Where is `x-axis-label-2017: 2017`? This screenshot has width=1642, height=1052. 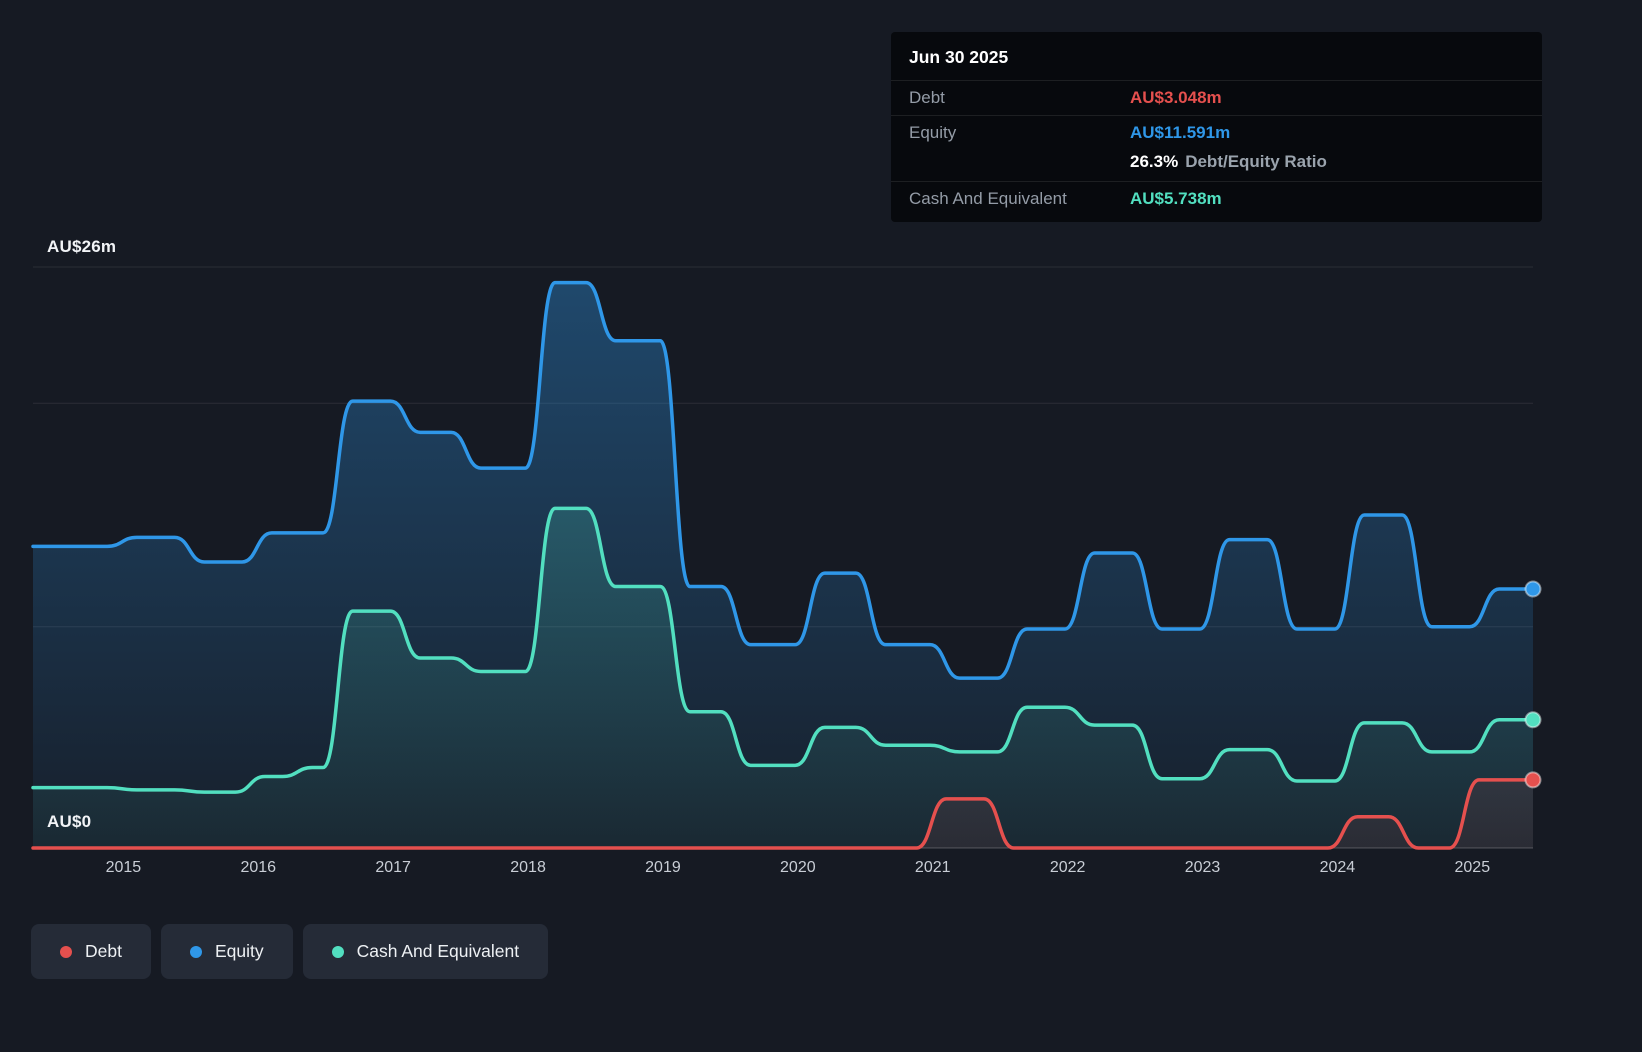
x-axis-label-2017: 2017 is located at coordinates (393, 867).